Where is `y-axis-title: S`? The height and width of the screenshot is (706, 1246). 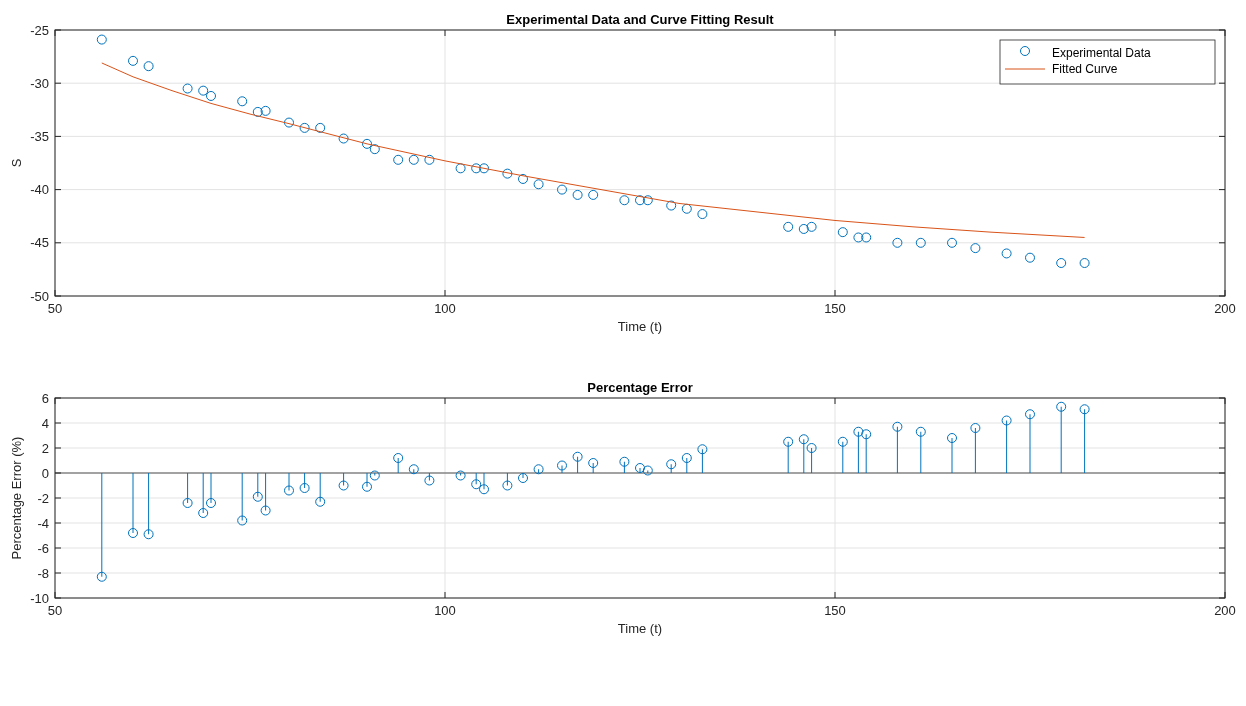 y-axis-title: S is located at coordinates (16, 163).